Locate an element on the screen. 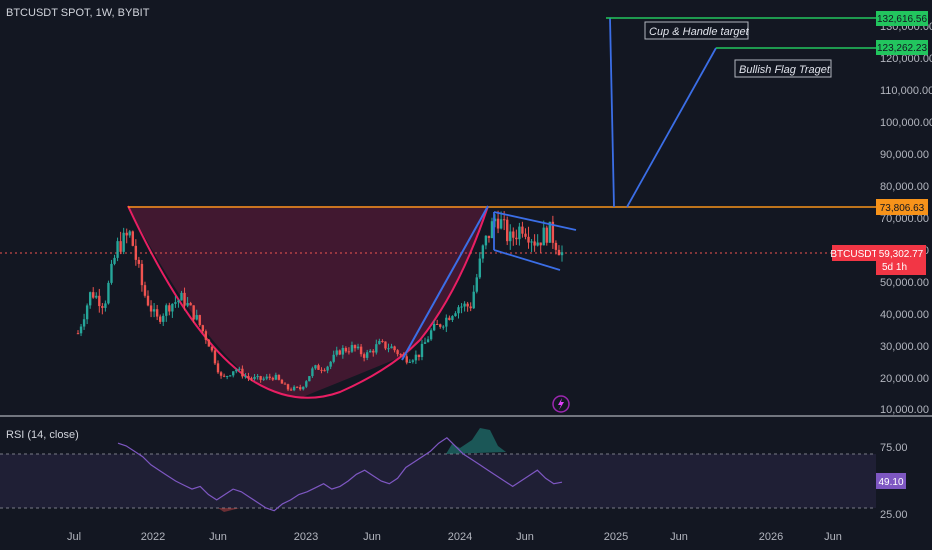 The height and width of the screenshot is (550, 932). lightning-icon is located at coordinates (561, 404).